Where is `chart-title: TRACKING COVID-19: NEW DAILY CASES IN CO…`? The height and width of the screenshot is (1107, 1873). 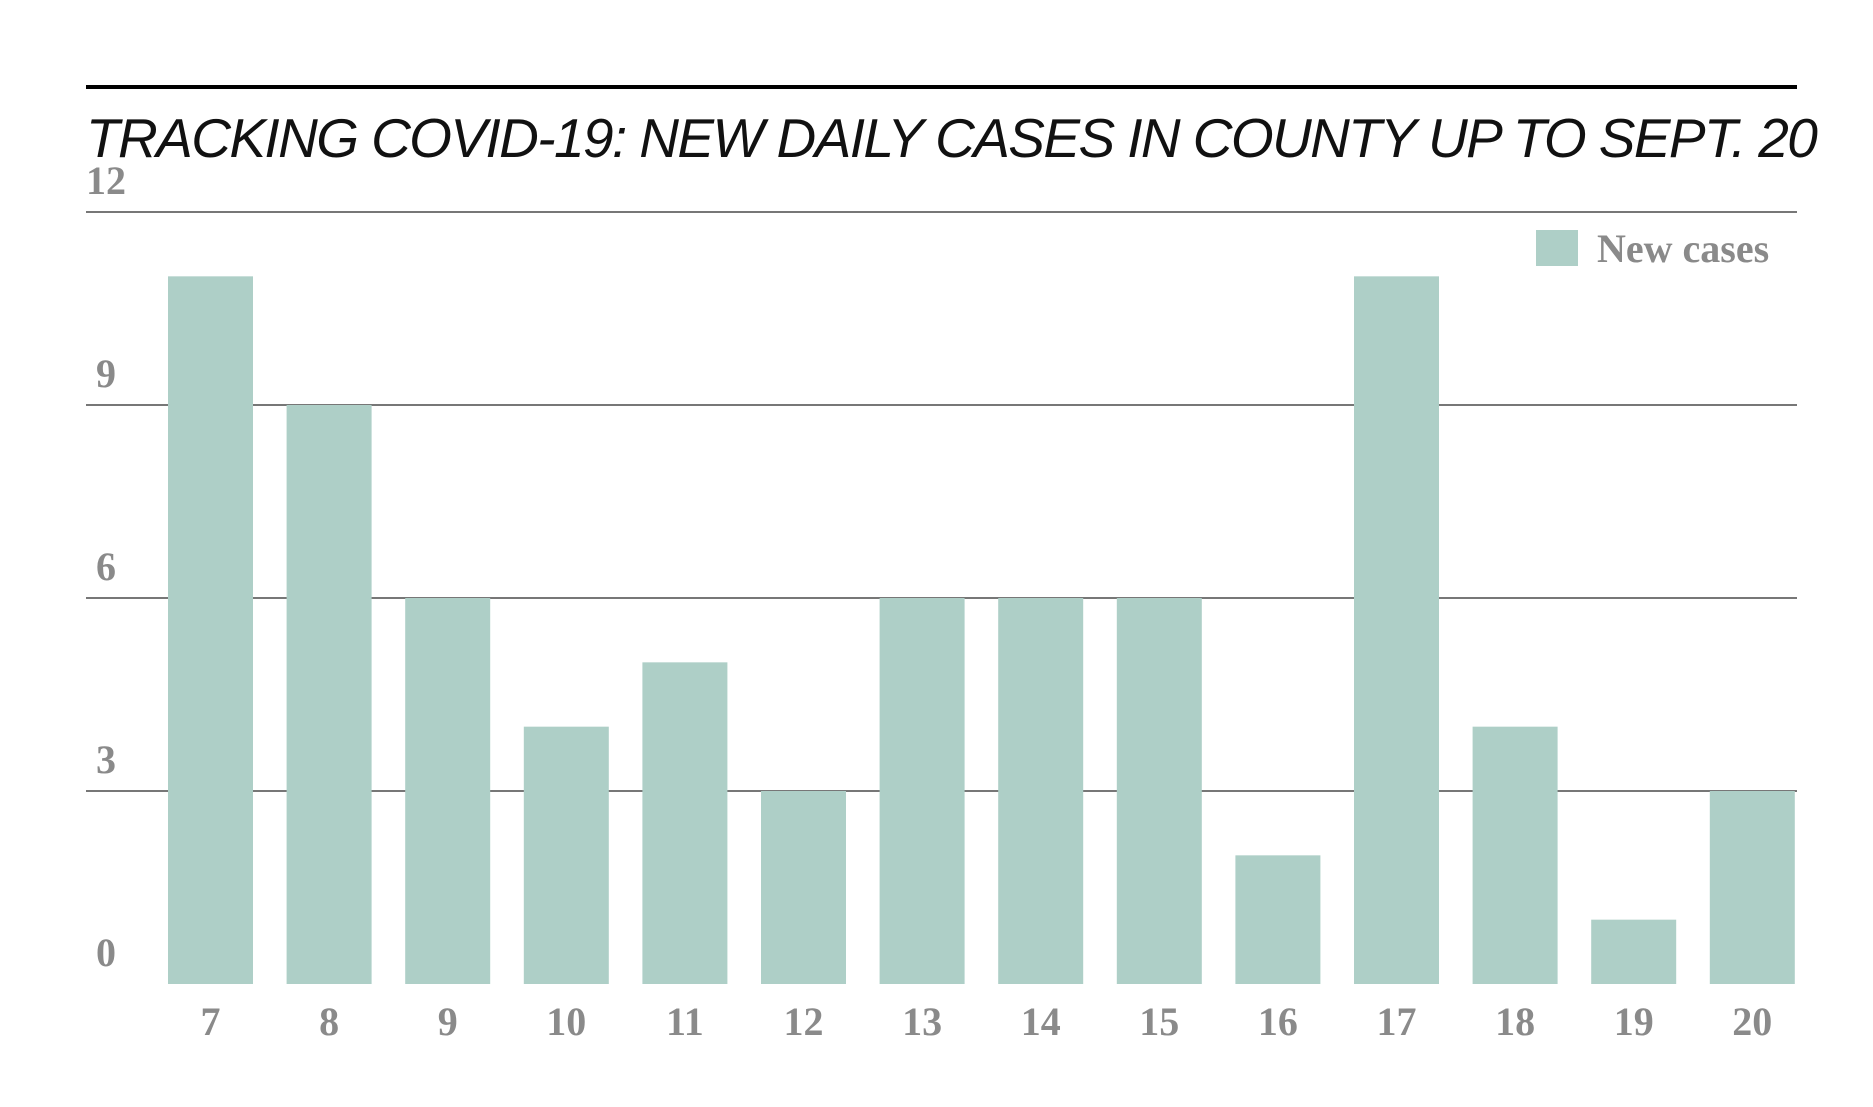
chart-title: TRACKING COVID-19: NEW DAILY CASES IN CO… is located at coordinates (952, 138).